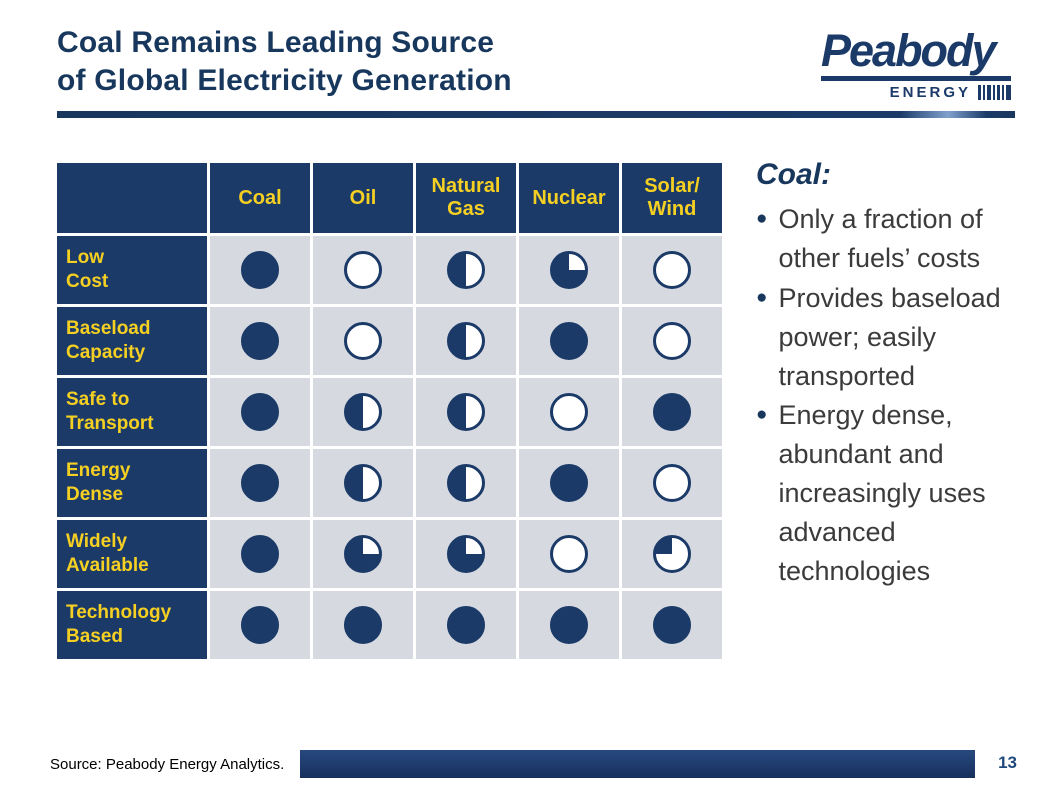 Image resolution: width=1053 pixels, height=788 pixels. I want to click on row-header: Safe to Transport, so click(132, 412).